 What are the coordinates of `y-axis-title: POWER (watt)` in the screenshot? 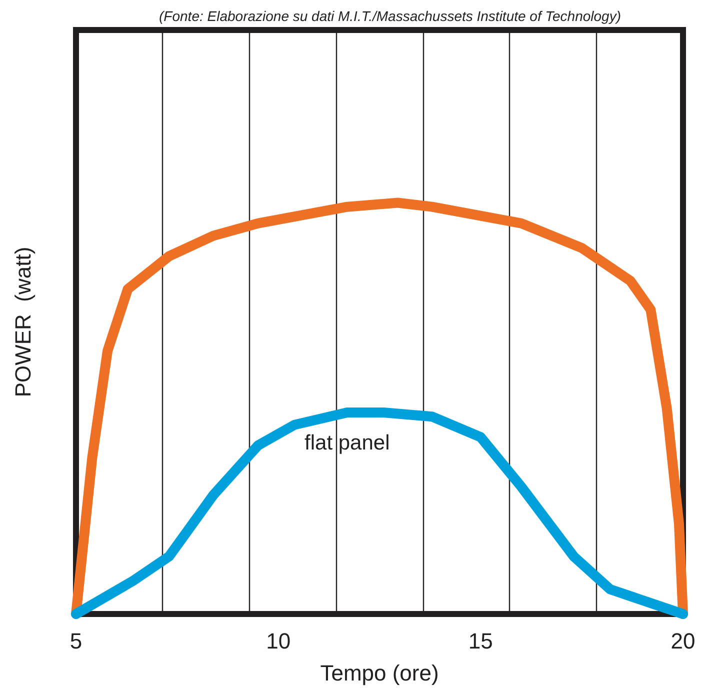 It's located at (23, 322).